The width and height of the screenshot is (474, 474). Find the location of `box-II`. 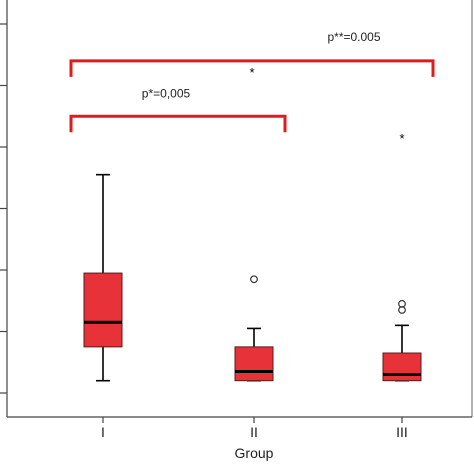

box-II is located at coordinates (254, 364).